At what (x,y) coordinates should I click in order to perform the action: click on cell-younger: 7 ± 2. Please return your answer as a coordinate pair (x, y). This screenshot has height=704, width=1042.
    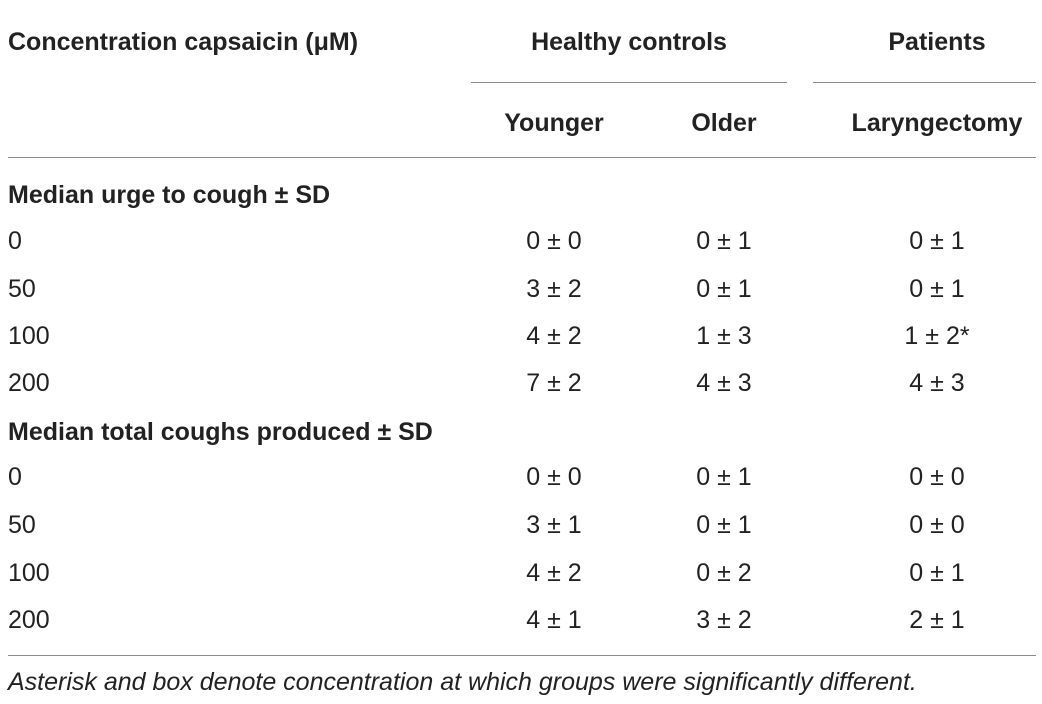
    Looking at the image, I should click on (554, 383).